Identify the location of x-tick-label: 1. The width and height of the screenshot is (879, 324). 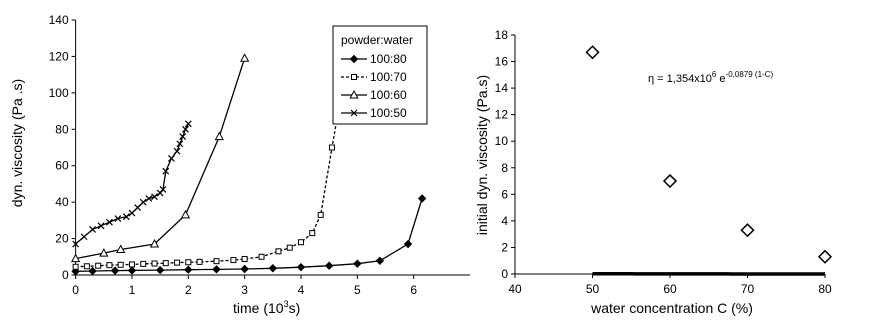
(132, 290).